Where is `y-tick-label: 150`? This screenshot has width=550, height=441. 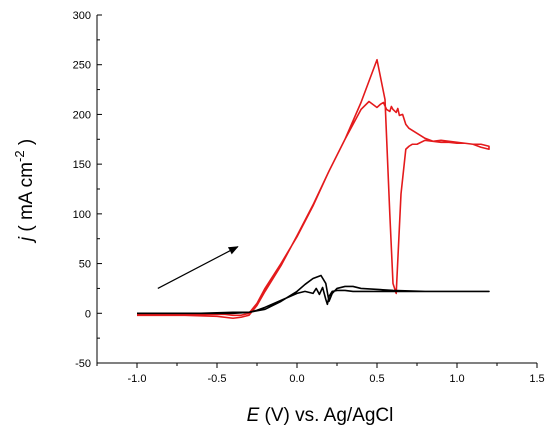
y-tick-label: 150 is located at coordinates (82, 165).